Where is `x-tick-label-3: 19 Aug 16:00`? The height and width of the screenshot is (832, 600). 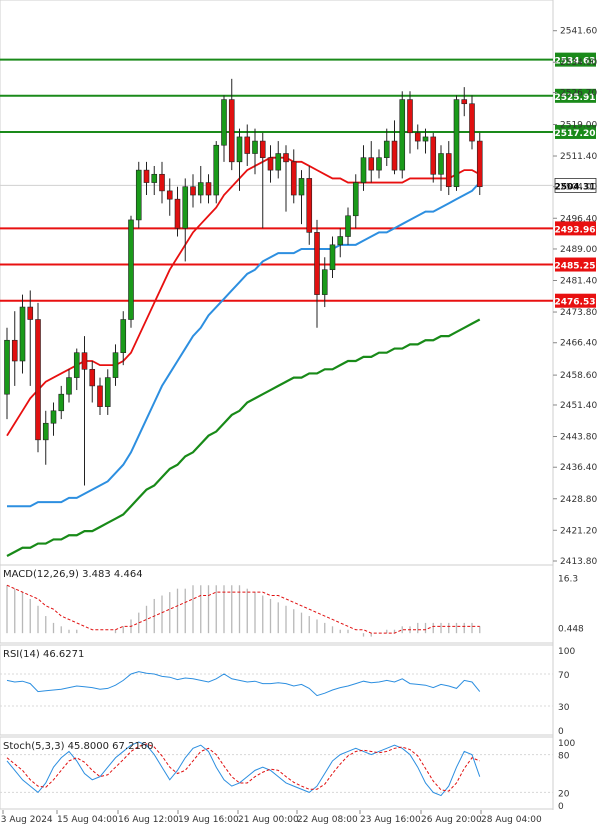 x-tick-label-3: 19 Aug 16:00 is located at coordinates (208, 820).